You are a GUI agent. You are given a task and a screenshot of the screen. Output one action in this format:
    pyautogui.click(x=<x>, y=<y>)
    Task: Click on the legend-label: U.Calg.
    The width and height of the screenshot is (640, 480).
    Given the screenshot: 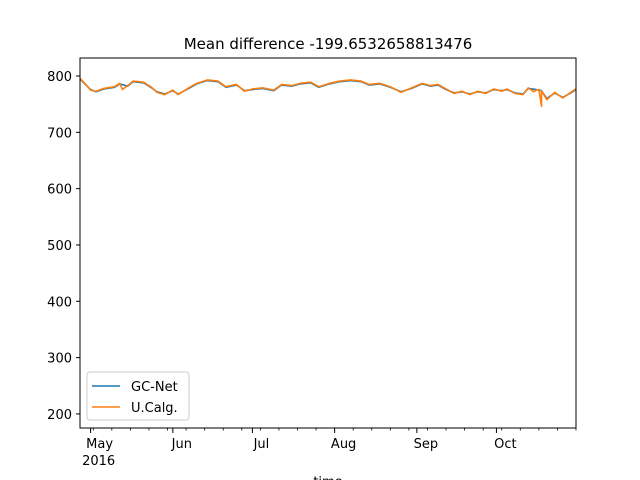 What is the action you would take?
    pyautogui.click(x=154, y=408)
    